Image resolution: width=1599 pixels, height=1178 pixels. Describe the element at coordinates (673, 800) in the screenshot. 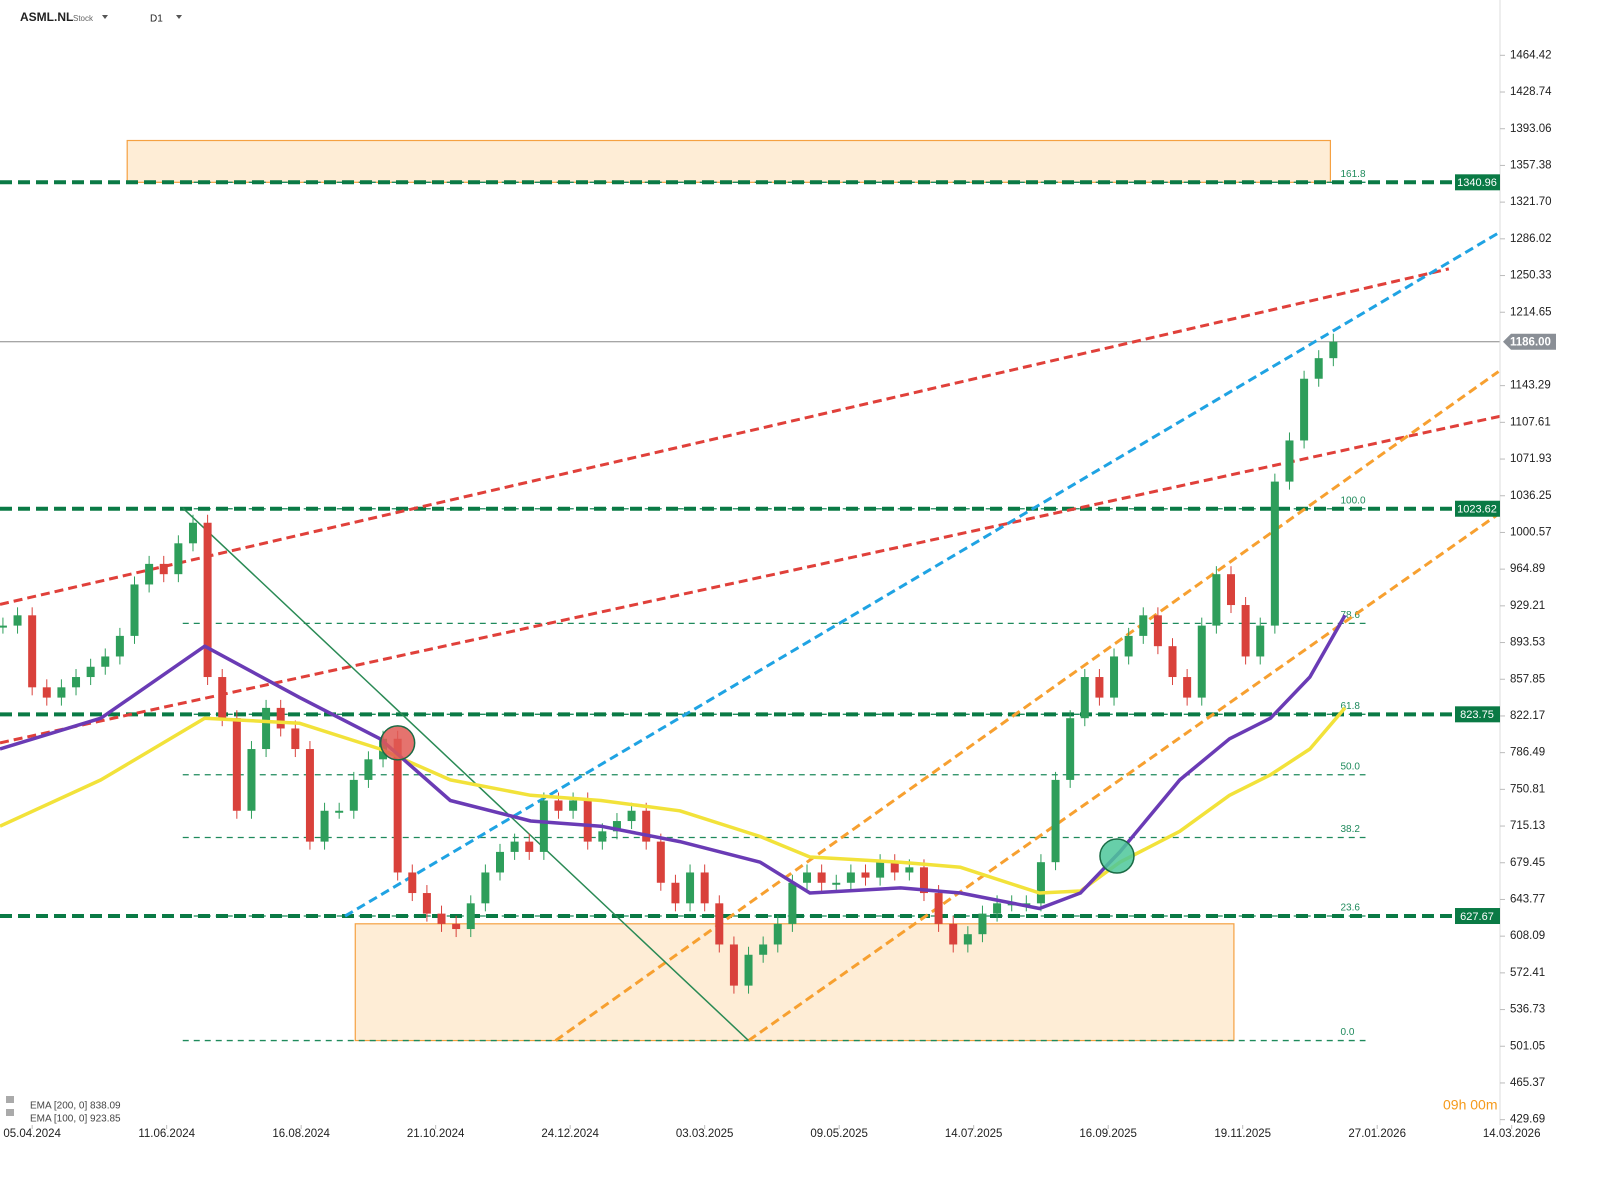

I see `ema-line` at that location.